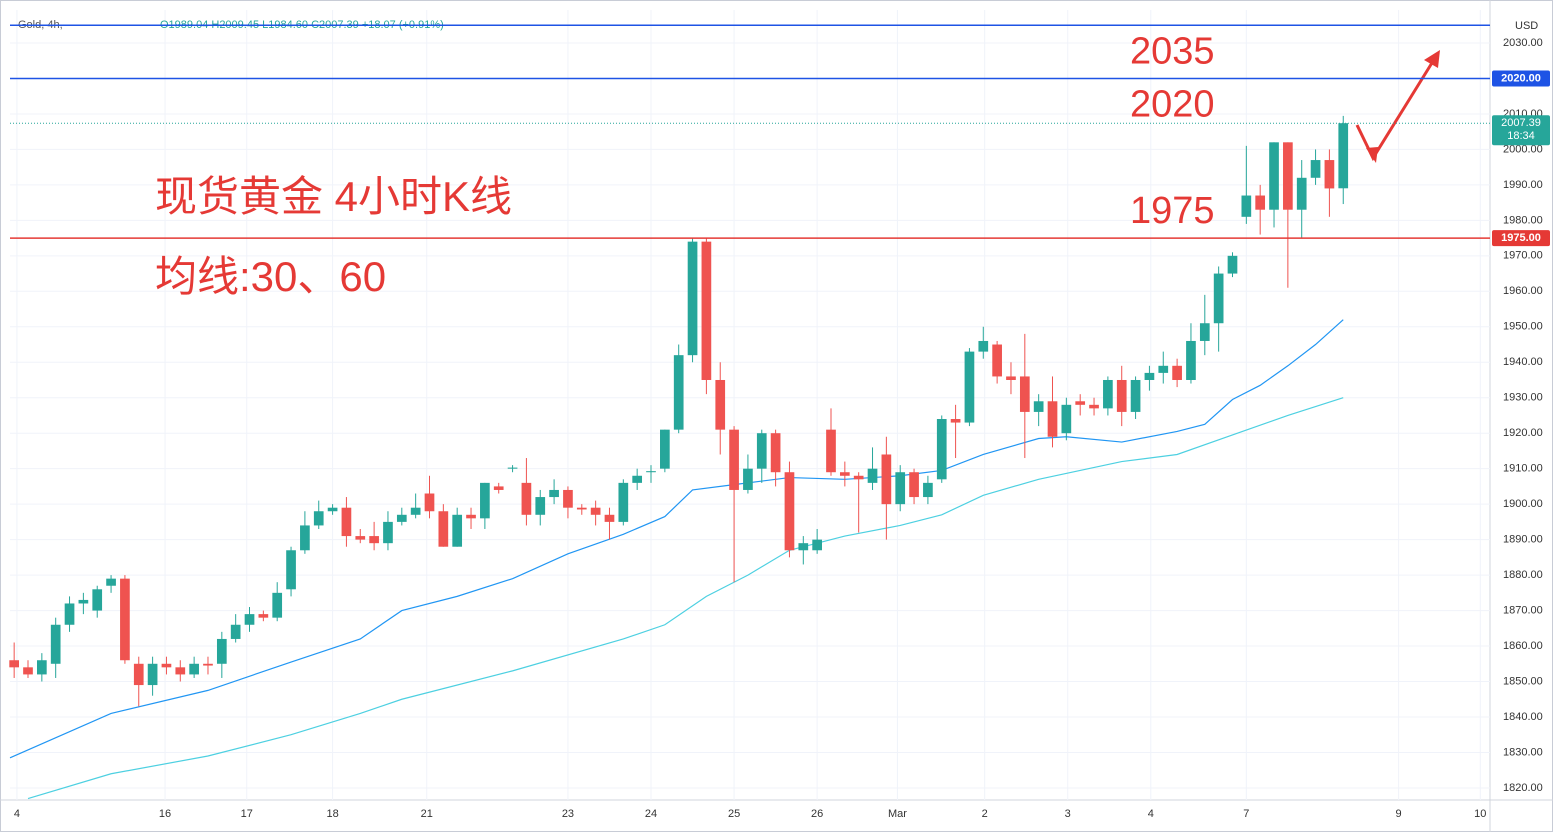  Describe the element at coordinates (247, 814) in the screenshot. I see `x-tick-label: 17` at that location.